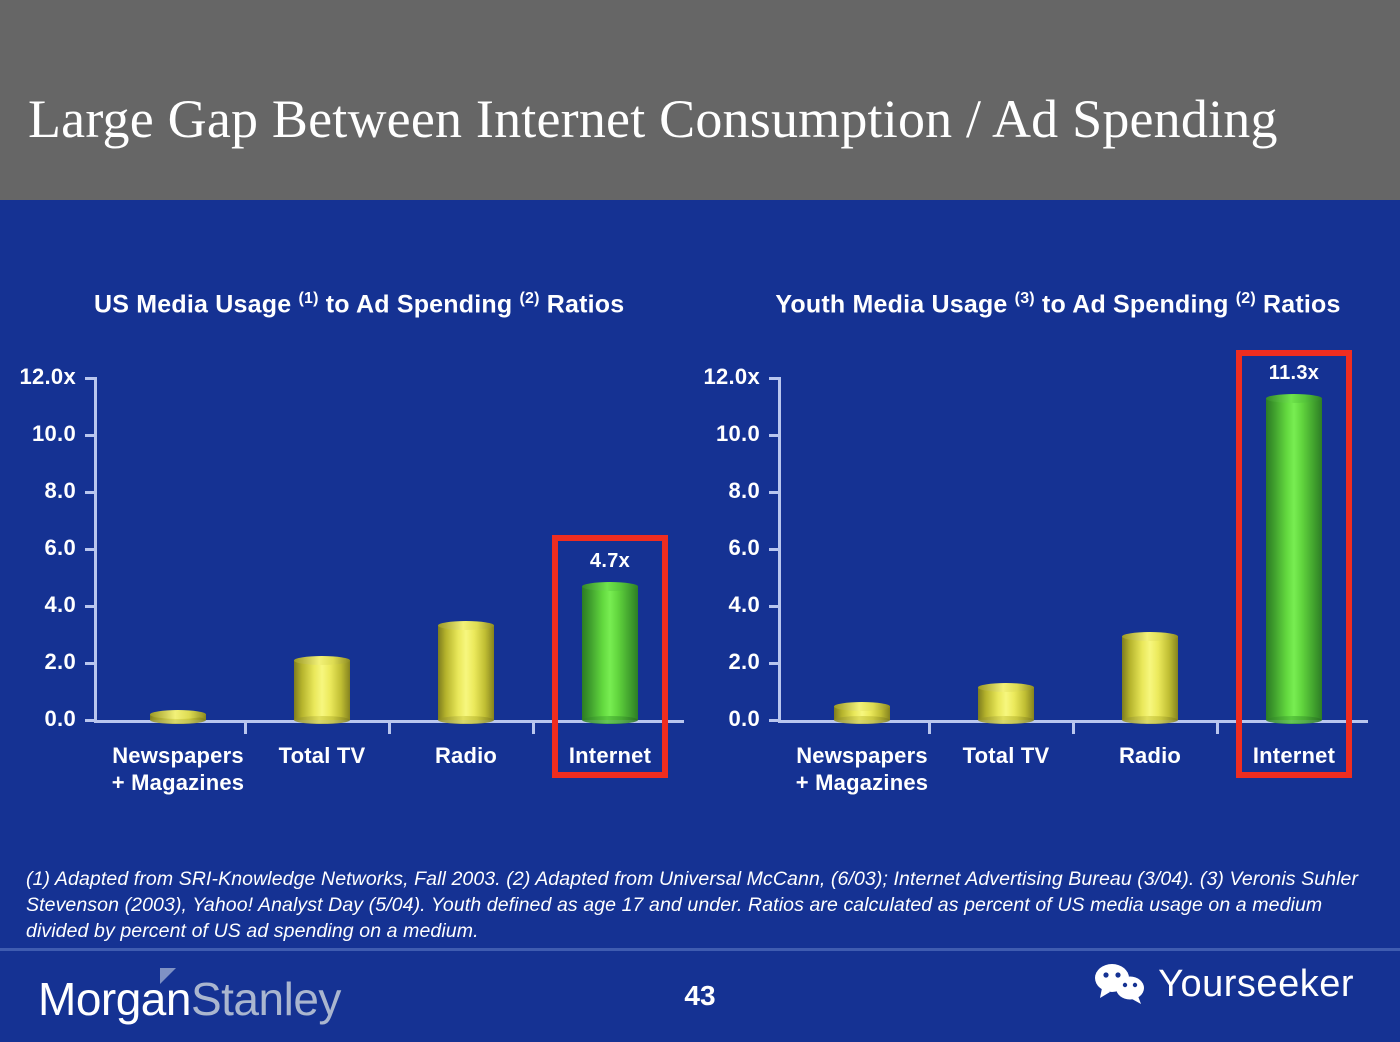  I want to click on footer-divider, so click(700, 949).